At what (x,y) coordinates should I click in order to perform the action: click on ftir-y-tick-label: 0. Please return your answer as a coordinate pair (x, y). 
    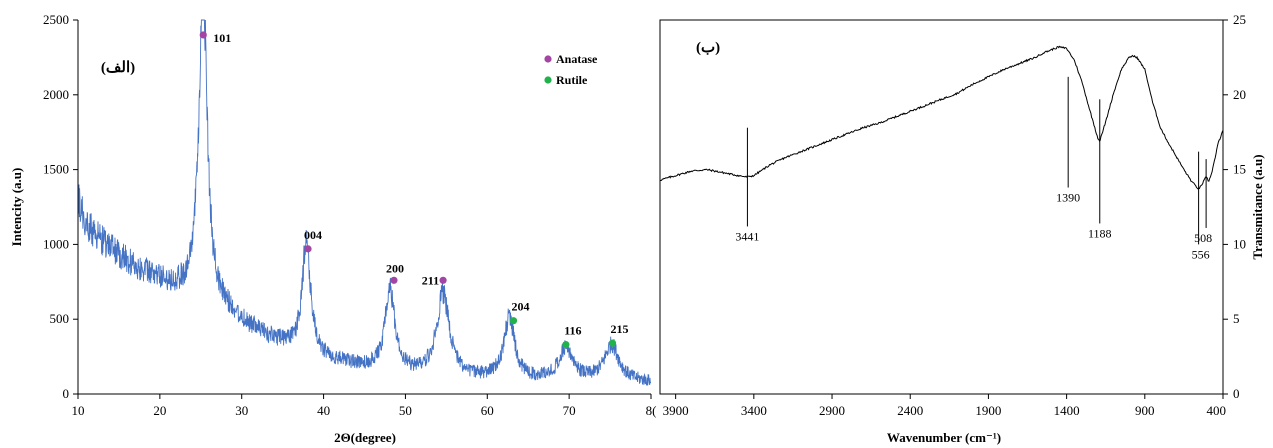
    Looking at the image, I should click on (1236, 393).